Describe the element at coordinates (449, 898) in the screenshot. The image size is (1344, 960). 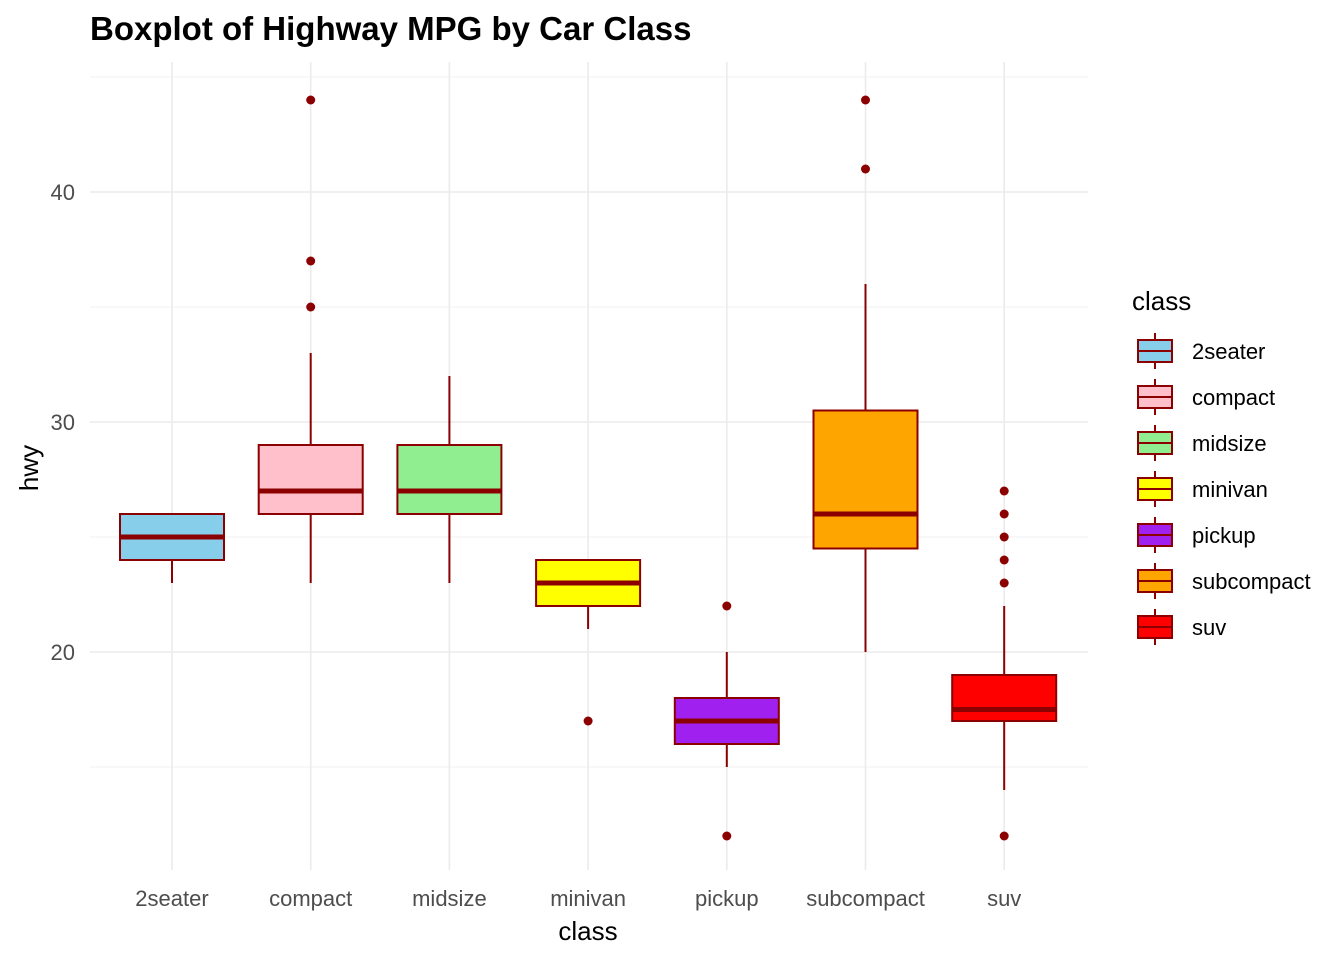
I see `x-tick-label: midsize` at that location.